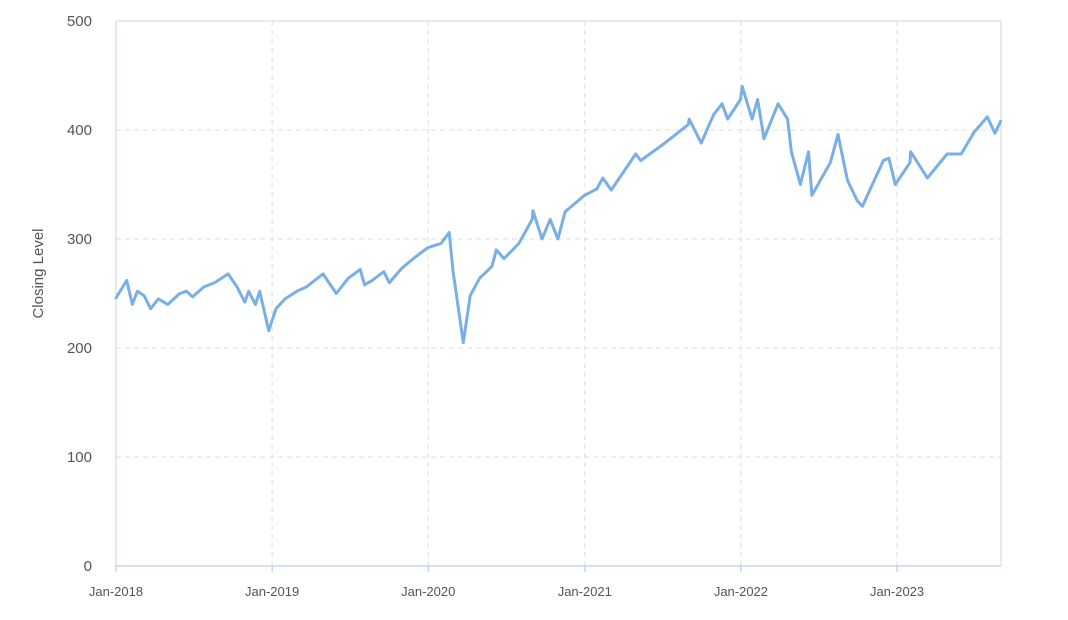 This screenshot has height=620, width=1068. What do you see at coordinates (272, 591) in the screenshot?
I see `x-tick-label: Jan-2019` at bounding box center [272, 591].